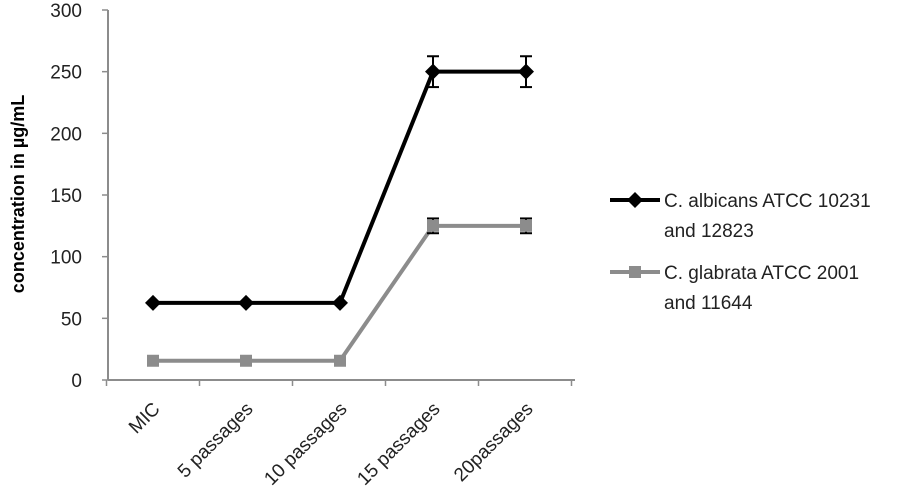 The width and height of the screenshot is (900, 500). What do you see at coordinates (708, 303) in the screenshot?
I see `legend-label: and 11644` at bounding box center [708, 303].